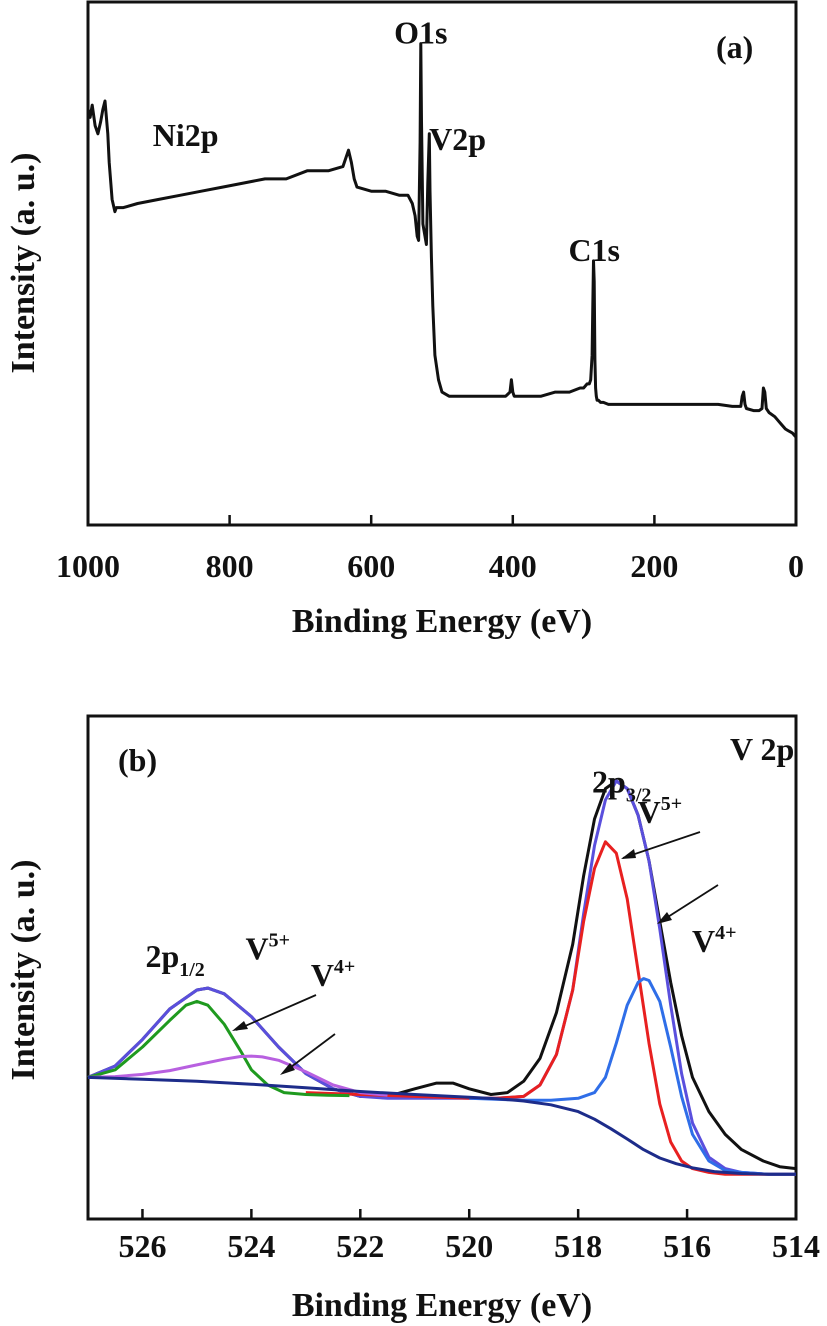 The image size is (827, 1326). Describe the element at coordinates (192, 970) in the screenshot. I see `annotation-subscript: 1/2` at that location.